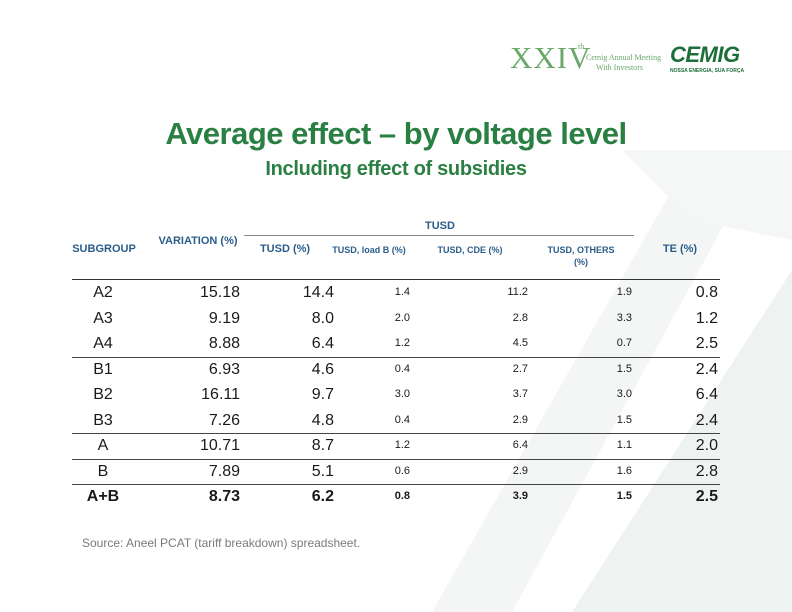  Describe the element at coordinates (520, 445) in the screenshot. I see `cell-tusd-cde: 6.4` at that location.